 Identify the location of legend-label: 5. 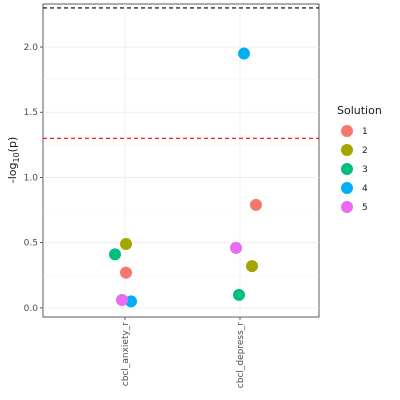
(365, 208).